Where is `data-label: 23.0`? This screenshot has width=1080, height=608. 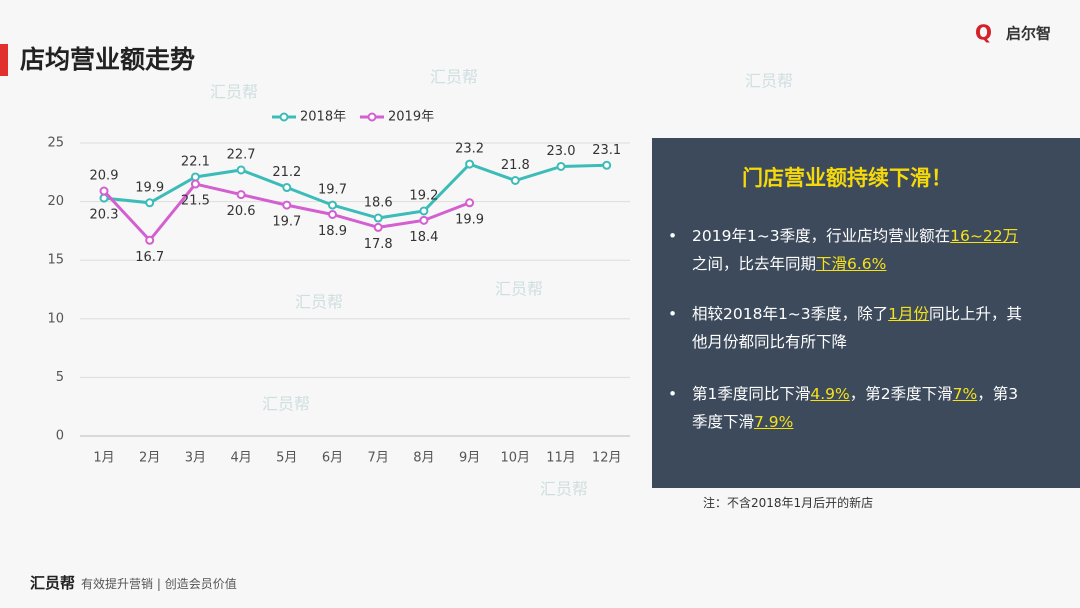 data-label: 23.0 is located at coordinates (561, 151).